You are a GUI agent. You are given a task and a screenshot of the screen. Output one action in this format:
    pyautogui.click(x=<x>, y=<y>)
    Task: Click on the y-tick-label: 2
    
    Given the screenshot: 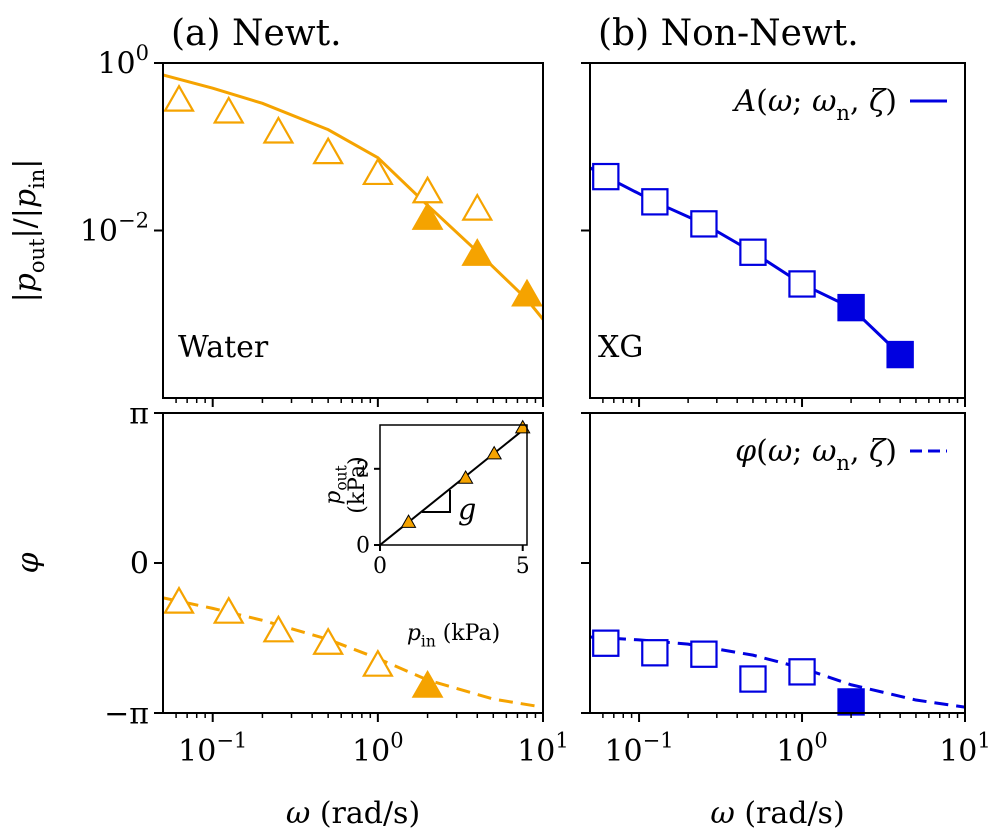 What is the action you would take?
    pyautogui.click(x=363, y=470)
    